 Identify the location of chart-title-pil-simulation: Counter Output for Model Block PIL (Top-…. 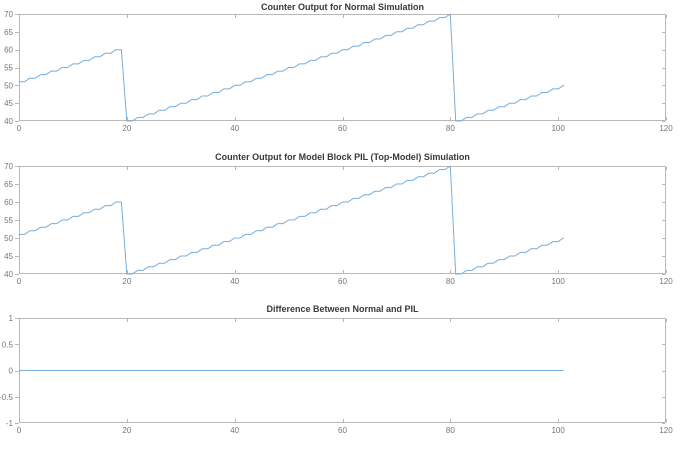
(342, 157).